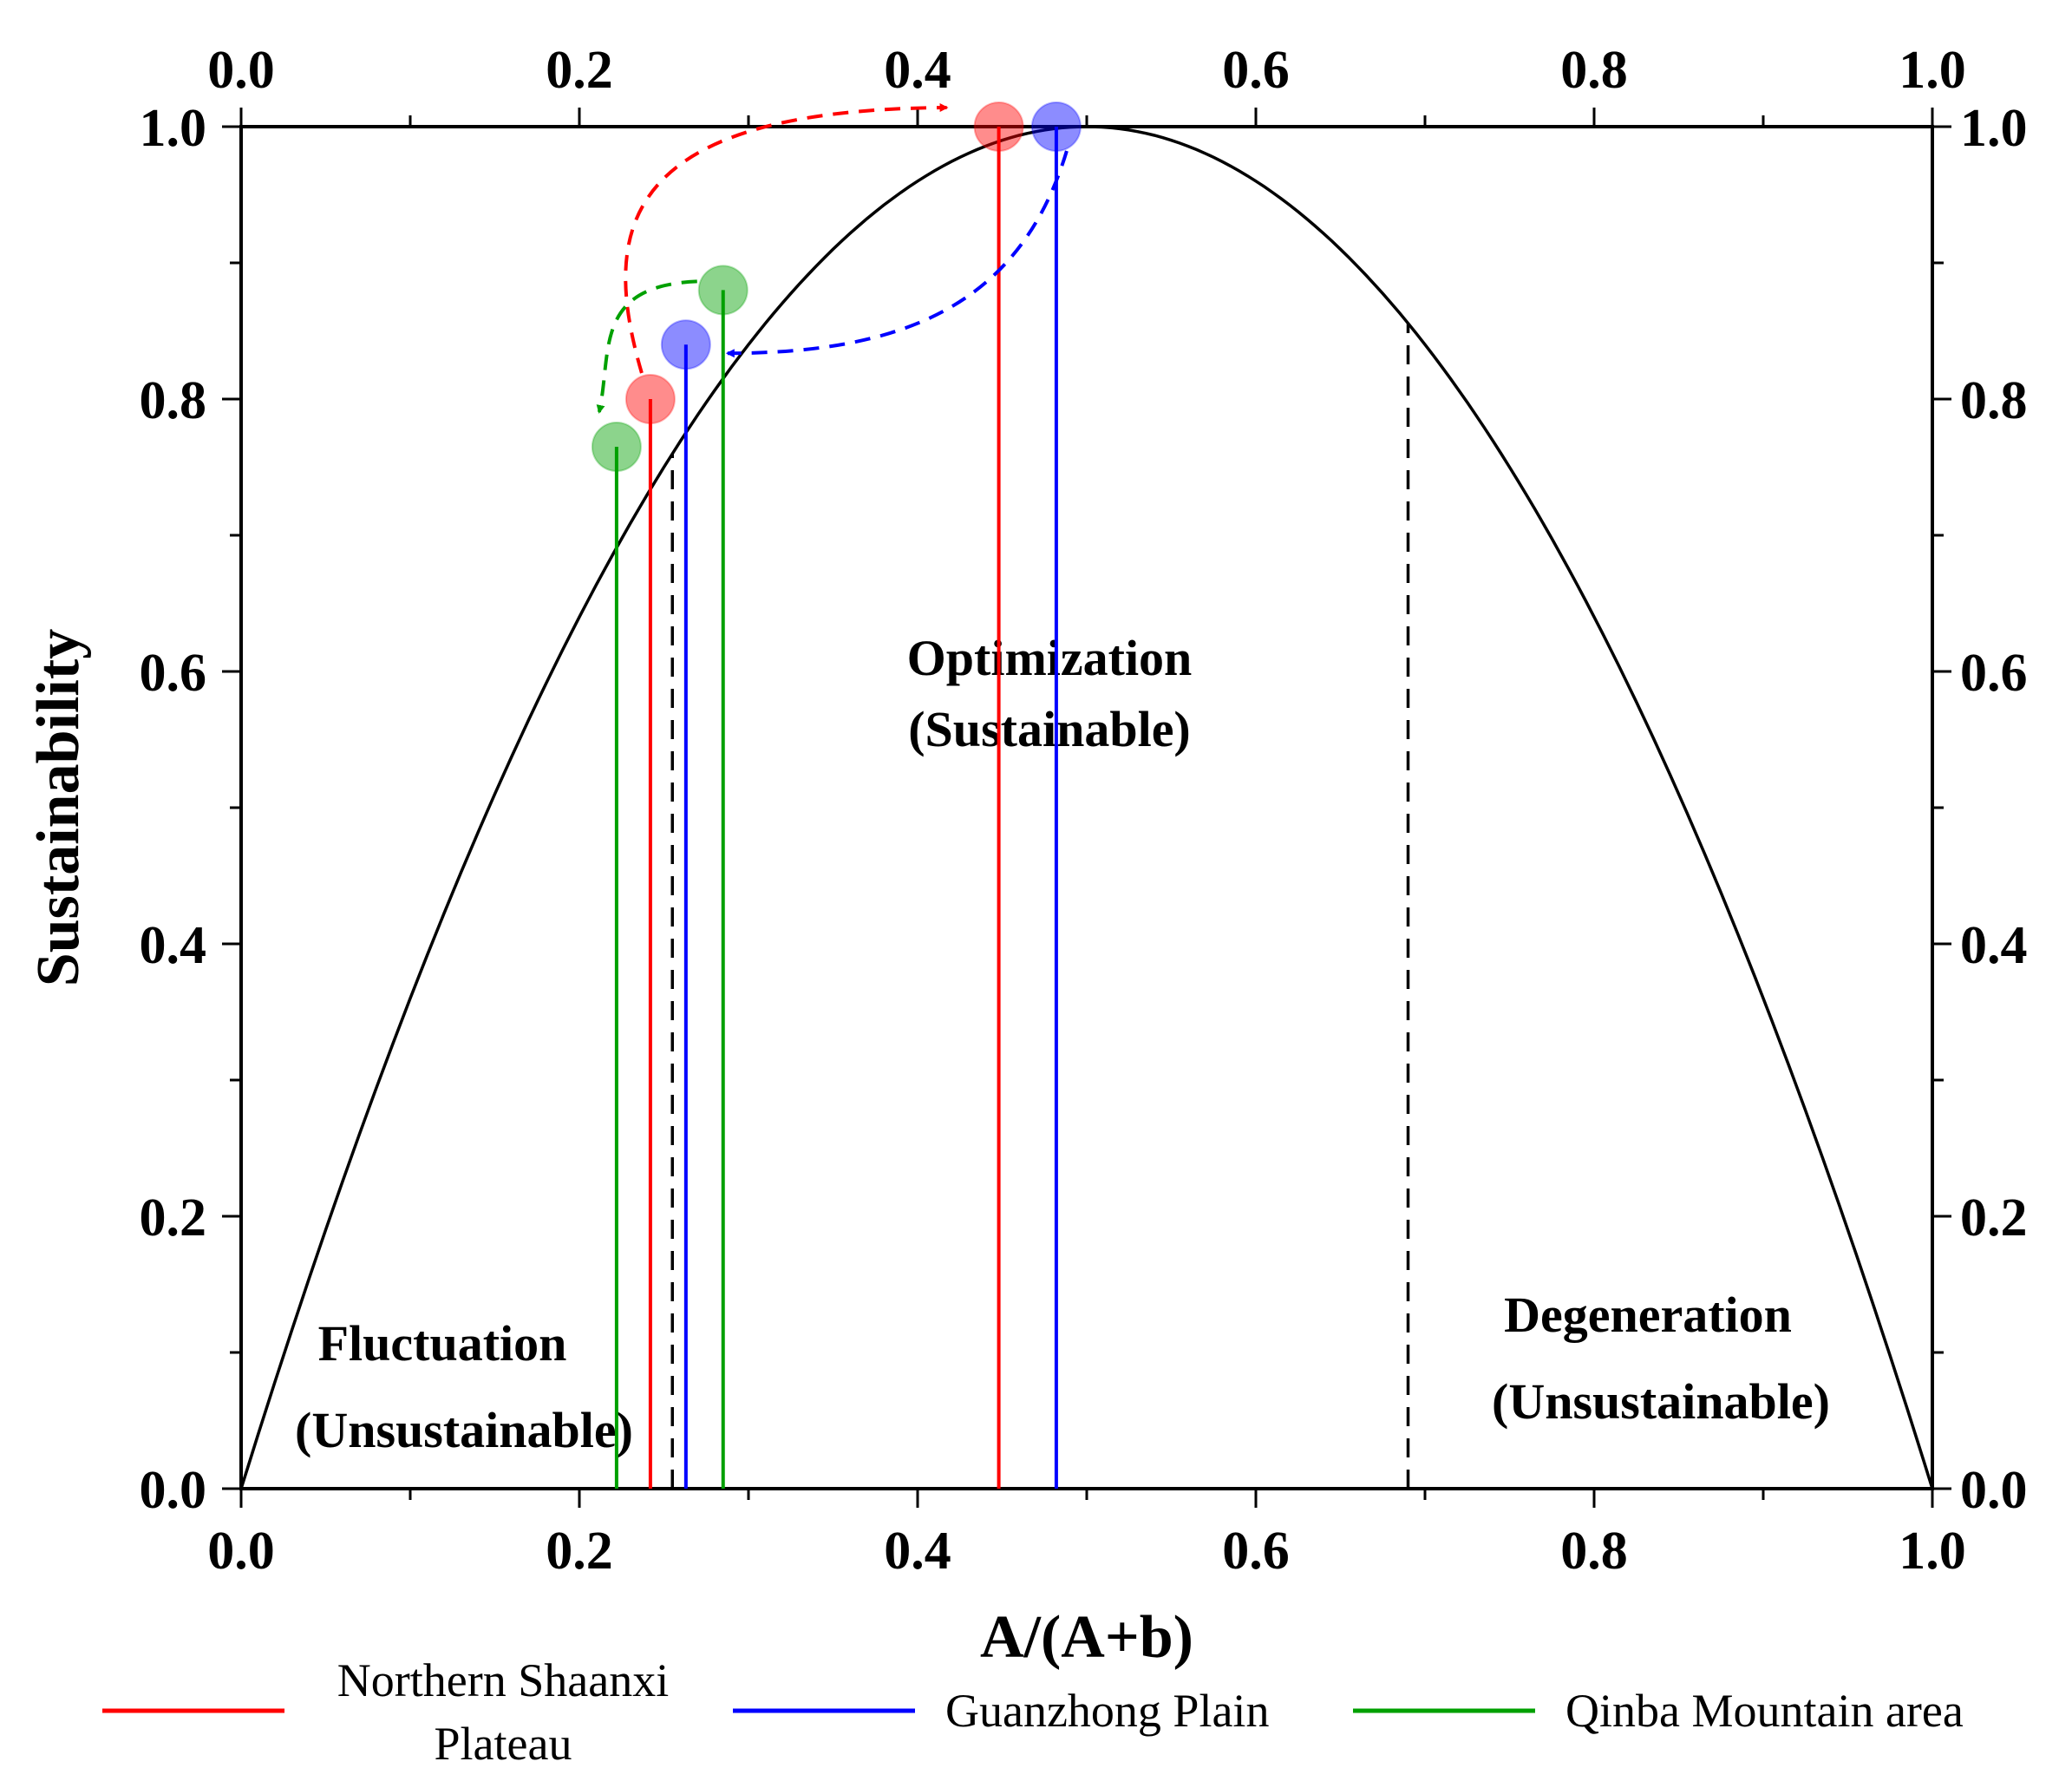  I want to click on y-axis-title: Sustainability, so click(59, 807).